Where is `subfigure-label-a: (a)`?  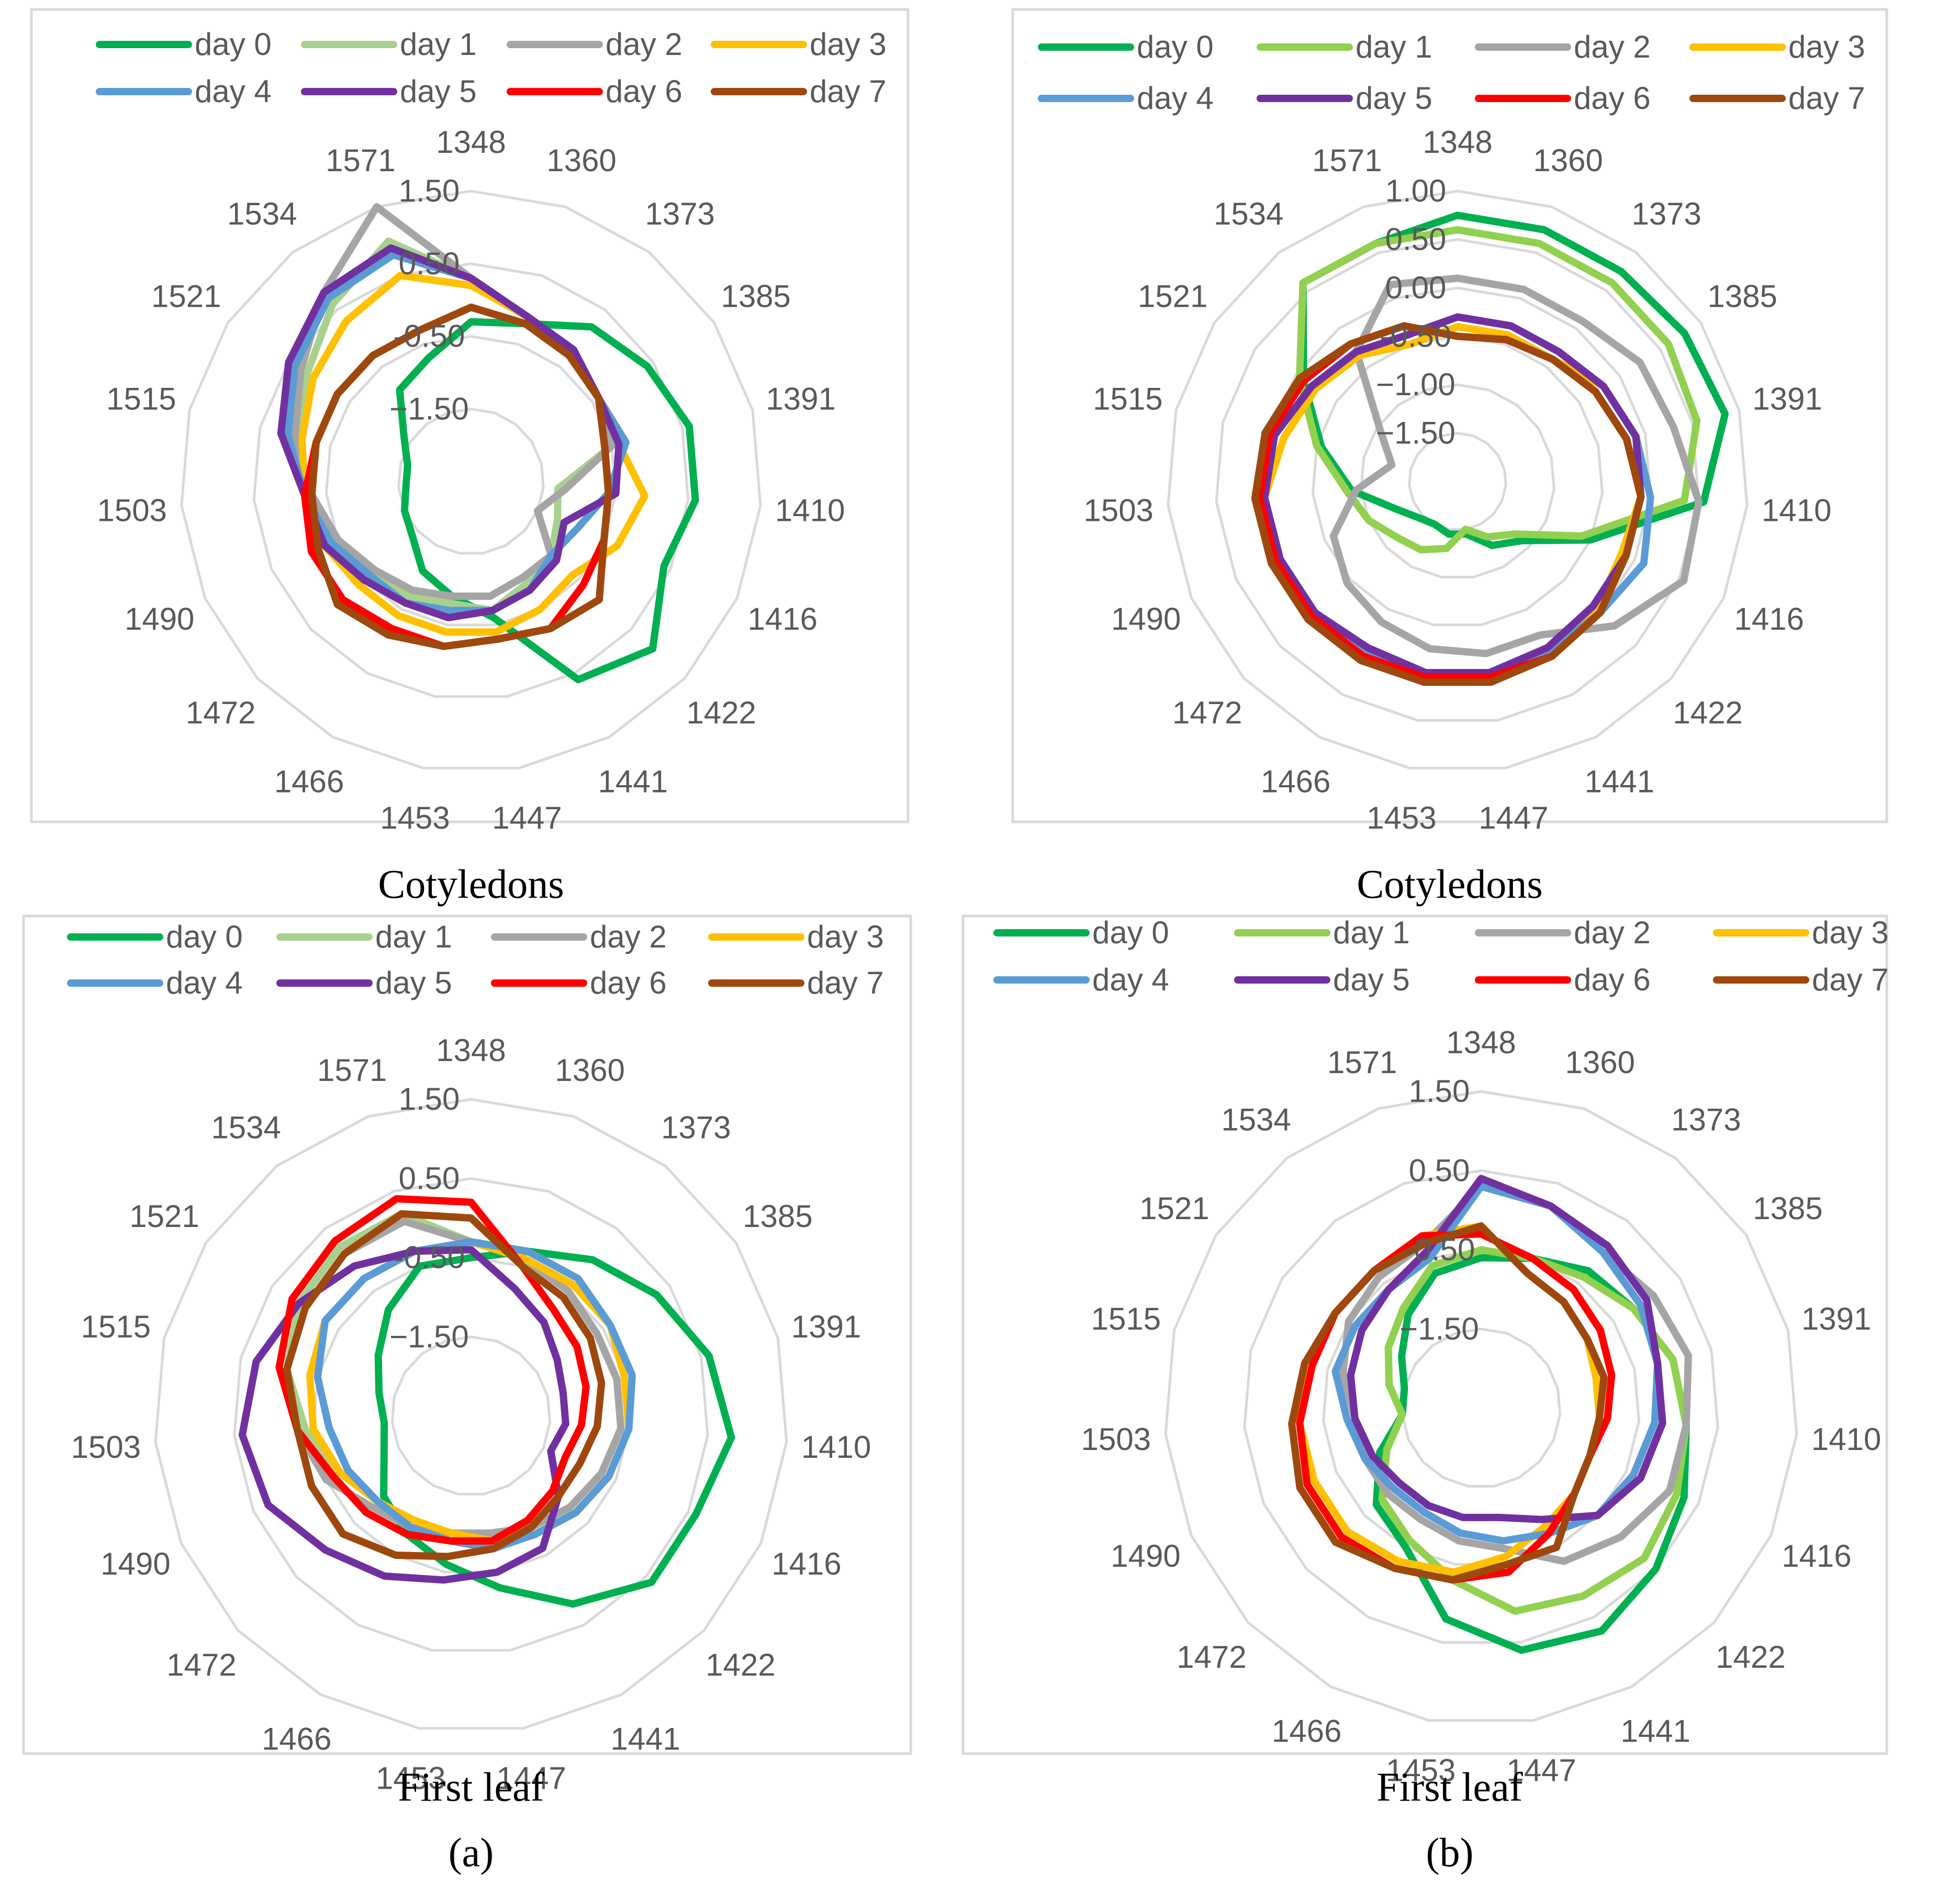
subfigure-label-a: (a) is located at coordinates (471, 1852).